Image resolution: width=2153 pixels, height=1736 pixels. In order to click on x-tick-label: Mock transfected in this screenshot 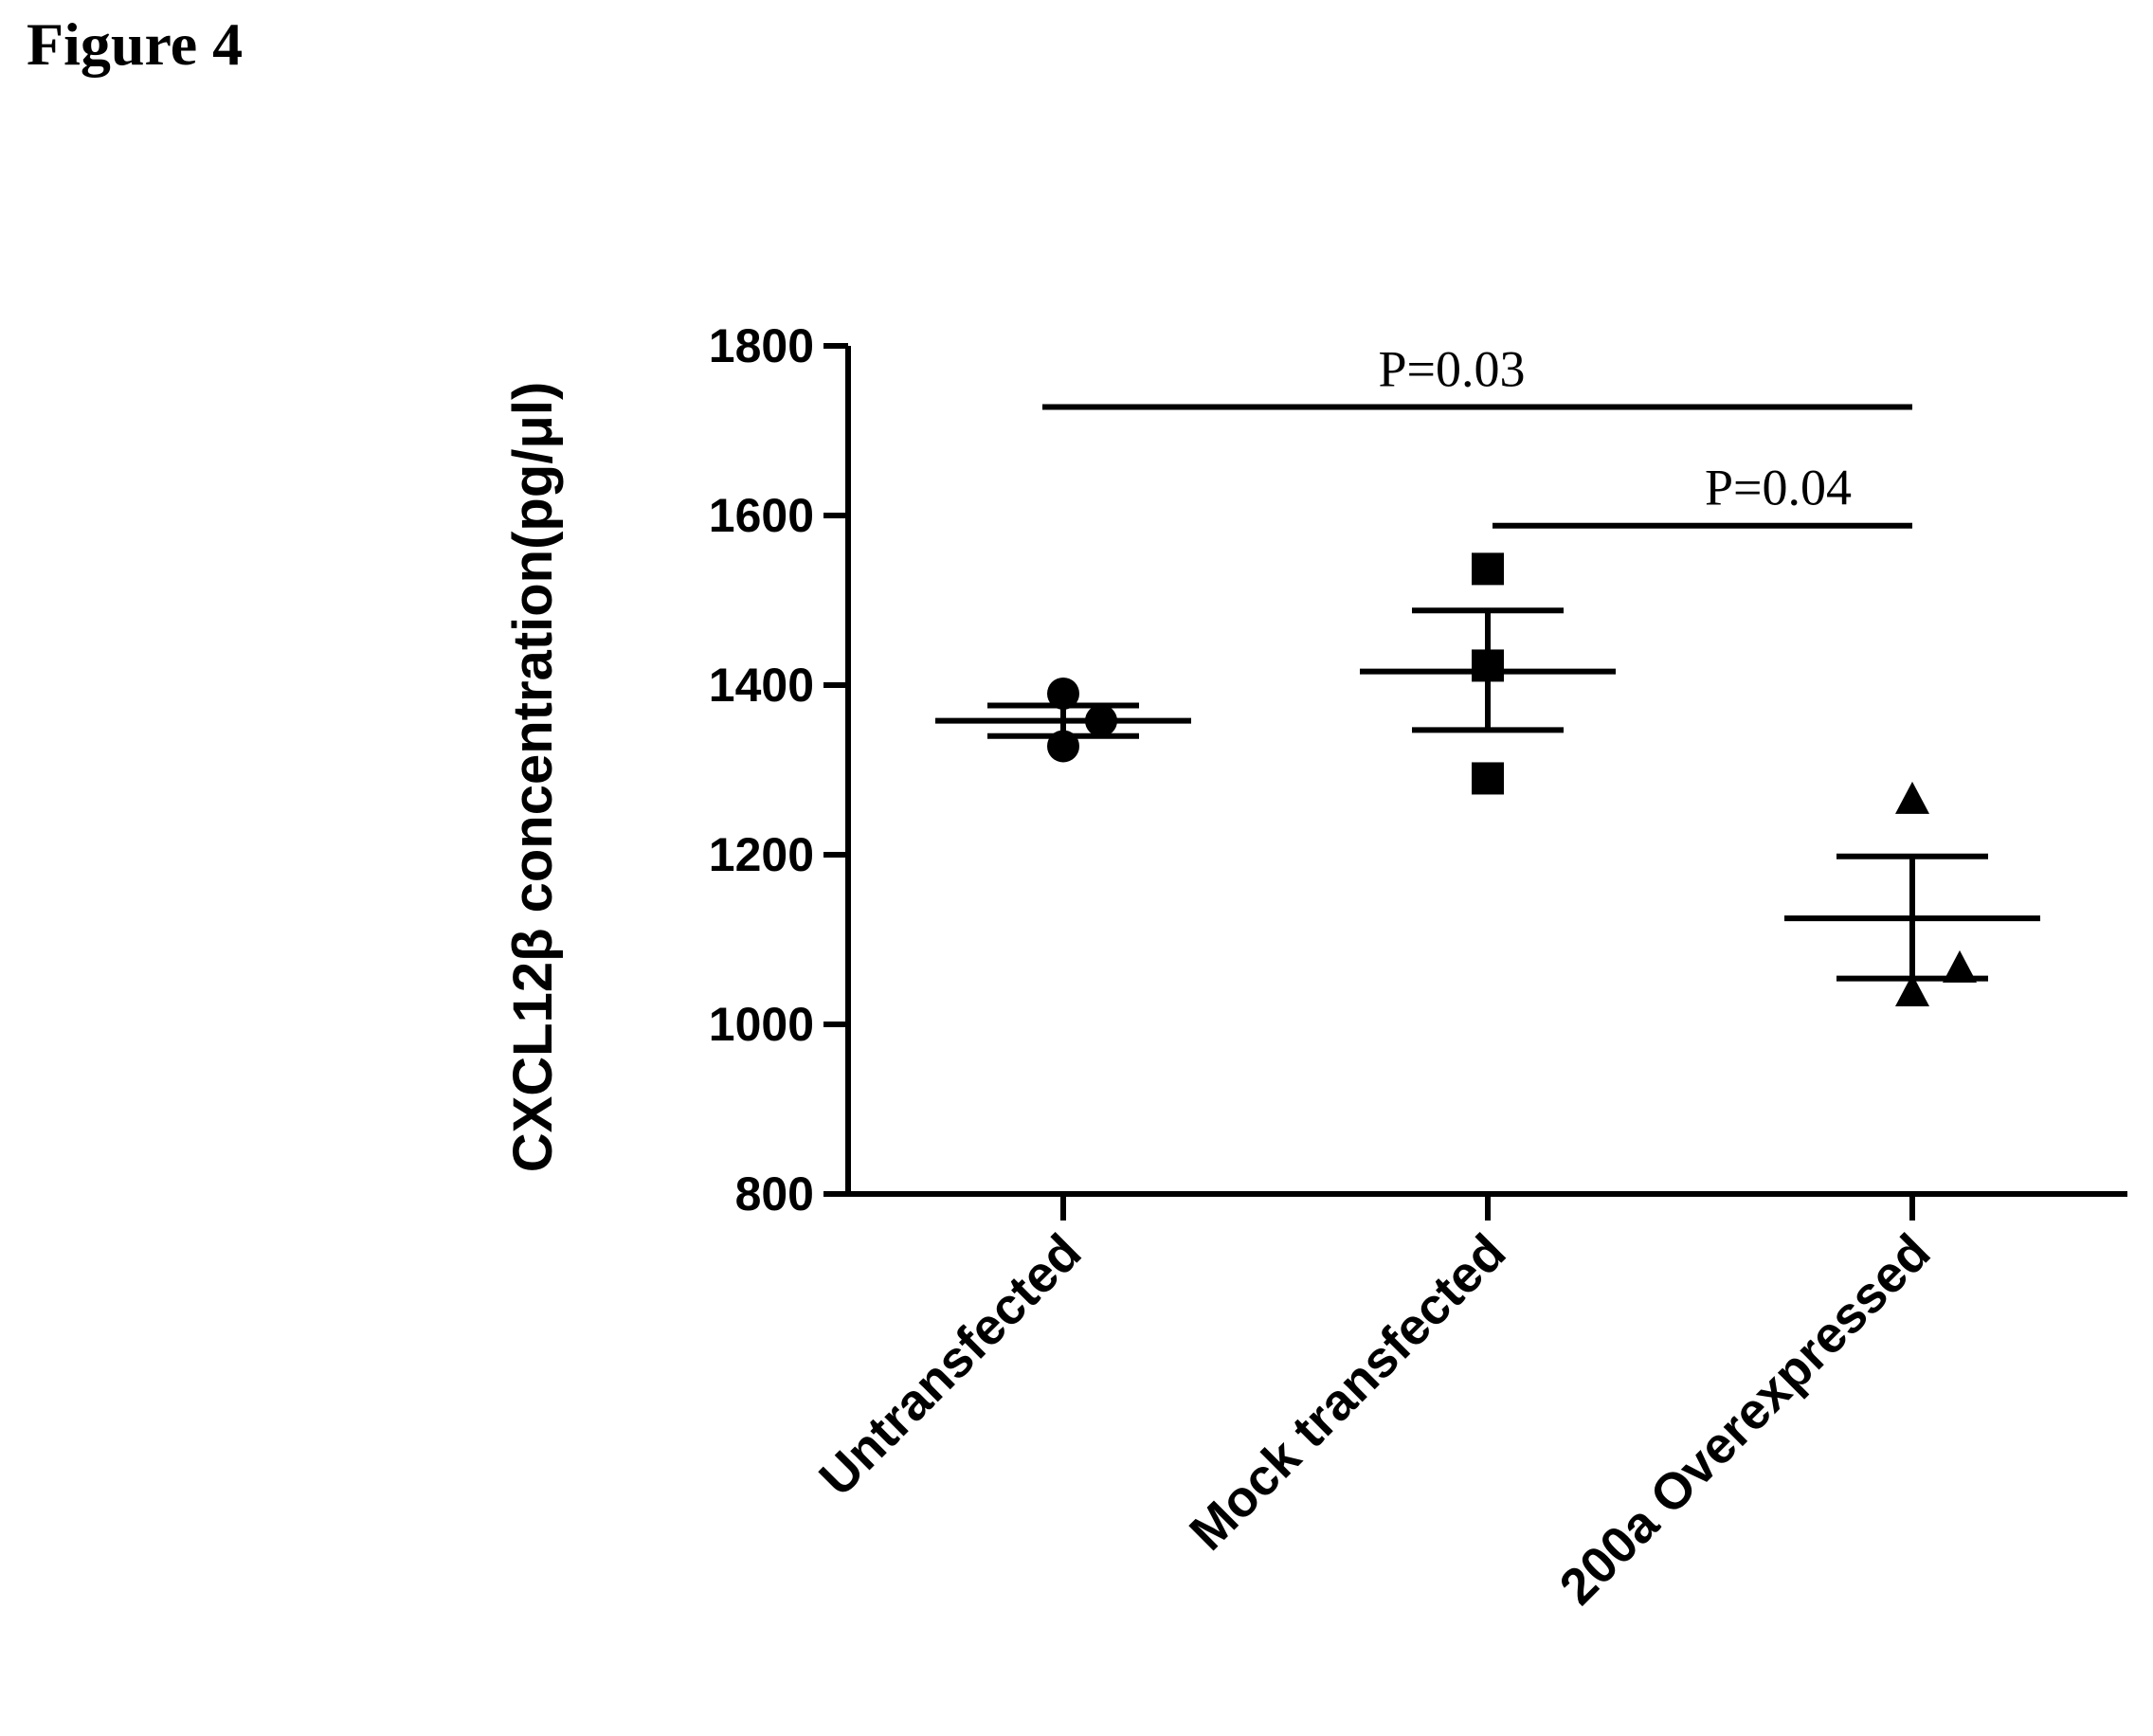, I will do `click(1347, 1392)`.